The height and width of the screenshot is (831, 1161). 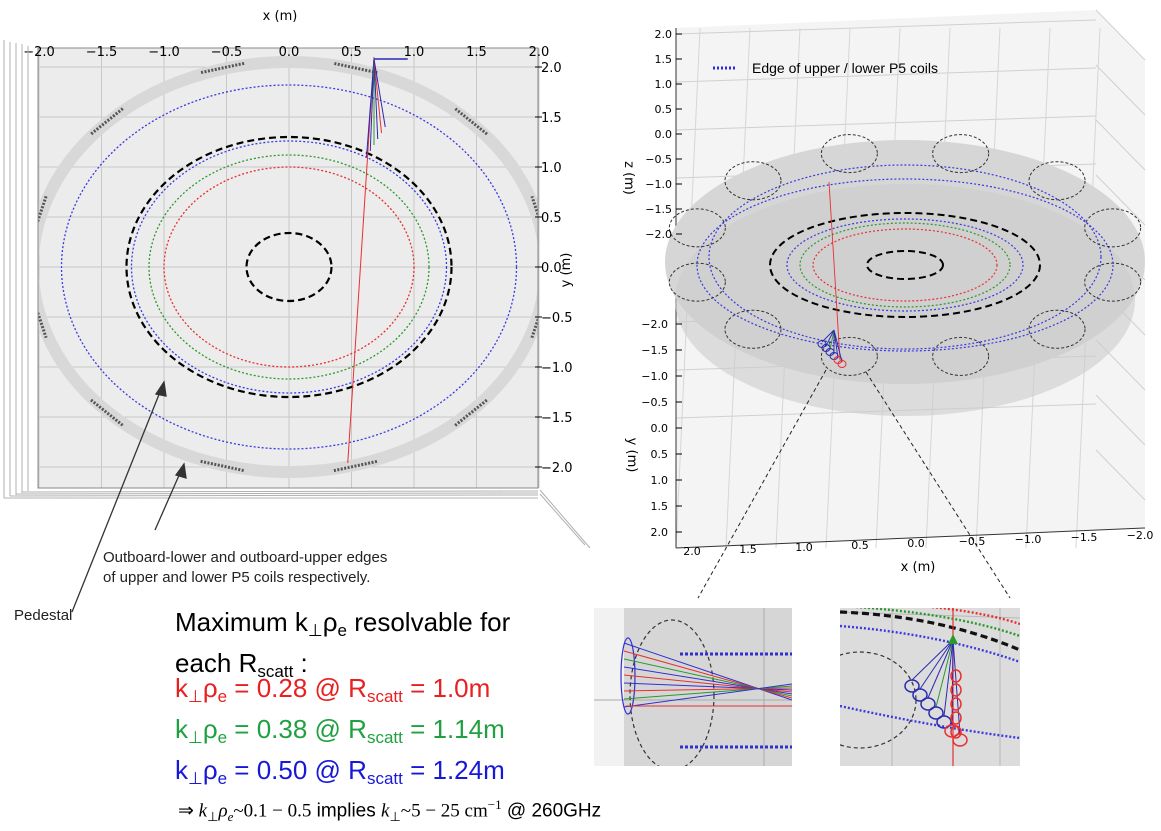 What do you see at coordinates (762, 484) in the screenshot?
I see `zoom-leader-left` at bounding box center [762, 484].